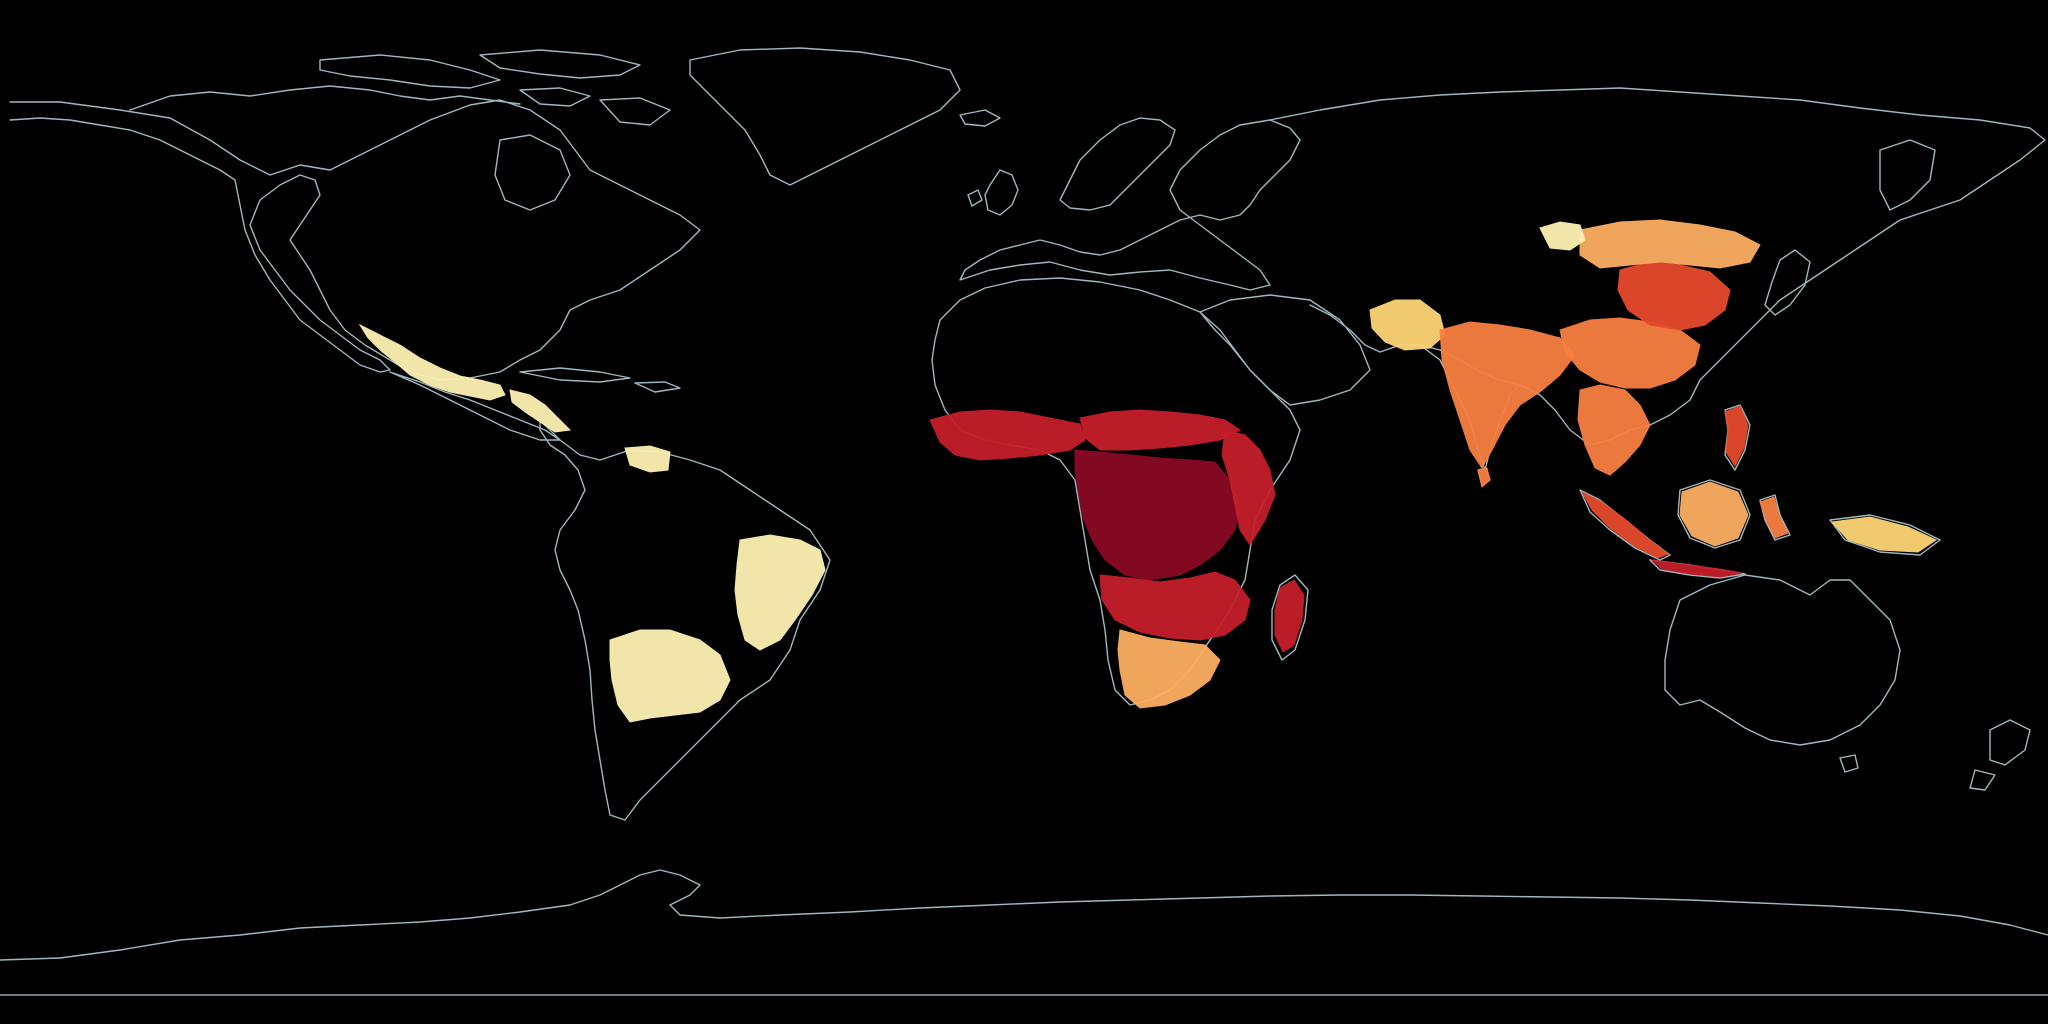 The height and width of the screenshot is (1024, 2048). What do you see at coordinates (1736, 436) in the screenshot?
I see `region-philippines` at bounding box center [1736, 436].